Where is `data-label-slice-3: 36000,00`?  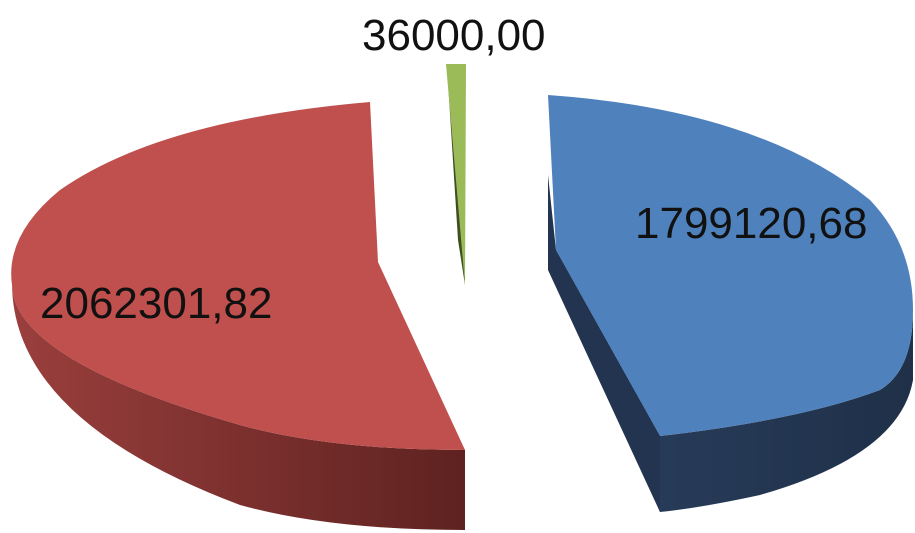
data-label-slice-3: 36000,00 is located at coordinates (454, 35).